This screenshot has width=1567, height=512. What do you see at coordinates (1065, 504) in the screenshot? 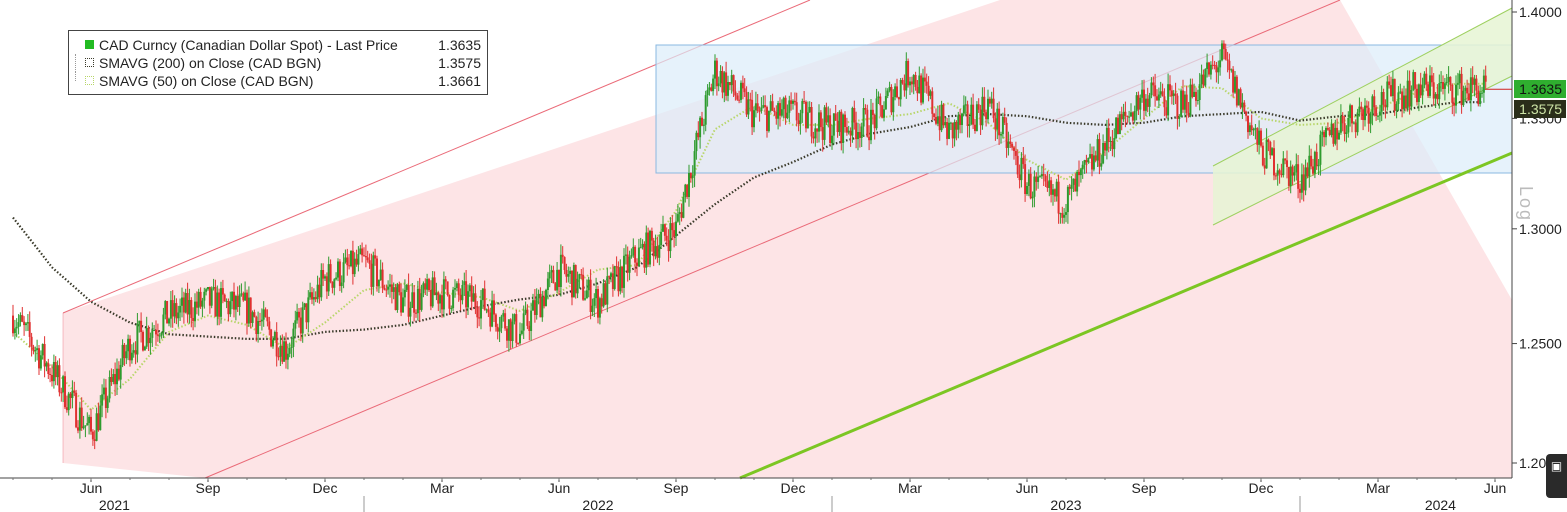
I see `x-year-label: 2023` at bounding box center [1065, 504].